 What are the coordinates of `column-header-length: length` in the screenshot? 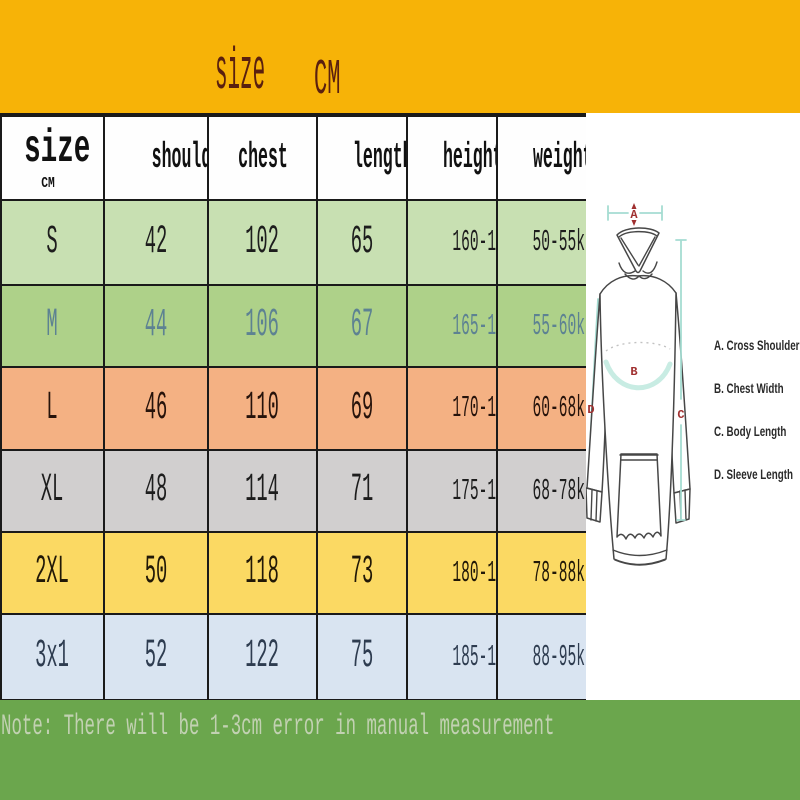 It's located at (362, 157).